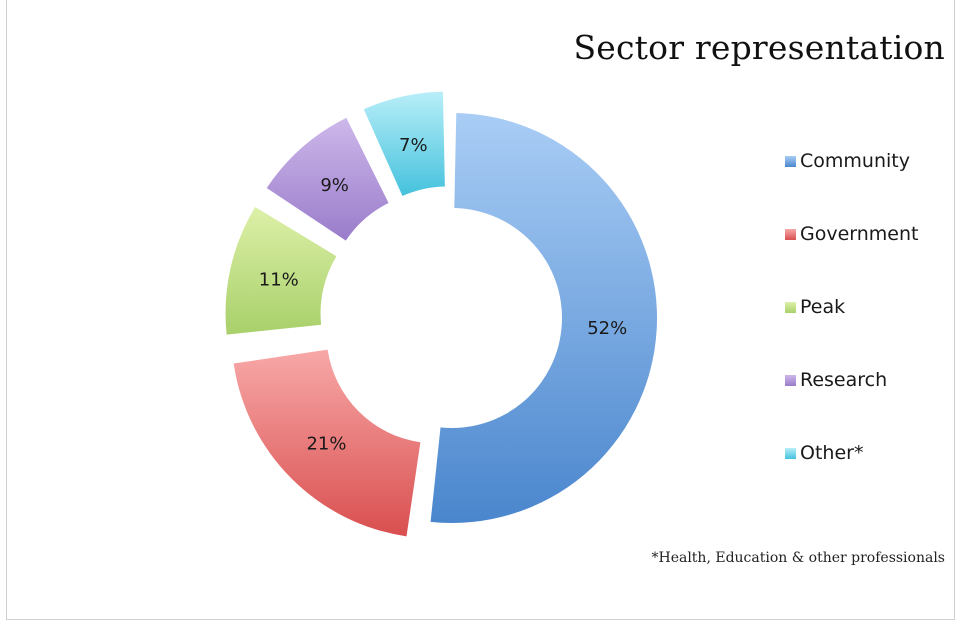  Describe the element at coordinates (823, 307) in the screenshot. I see `legend-label-peak: Peak` at that location.